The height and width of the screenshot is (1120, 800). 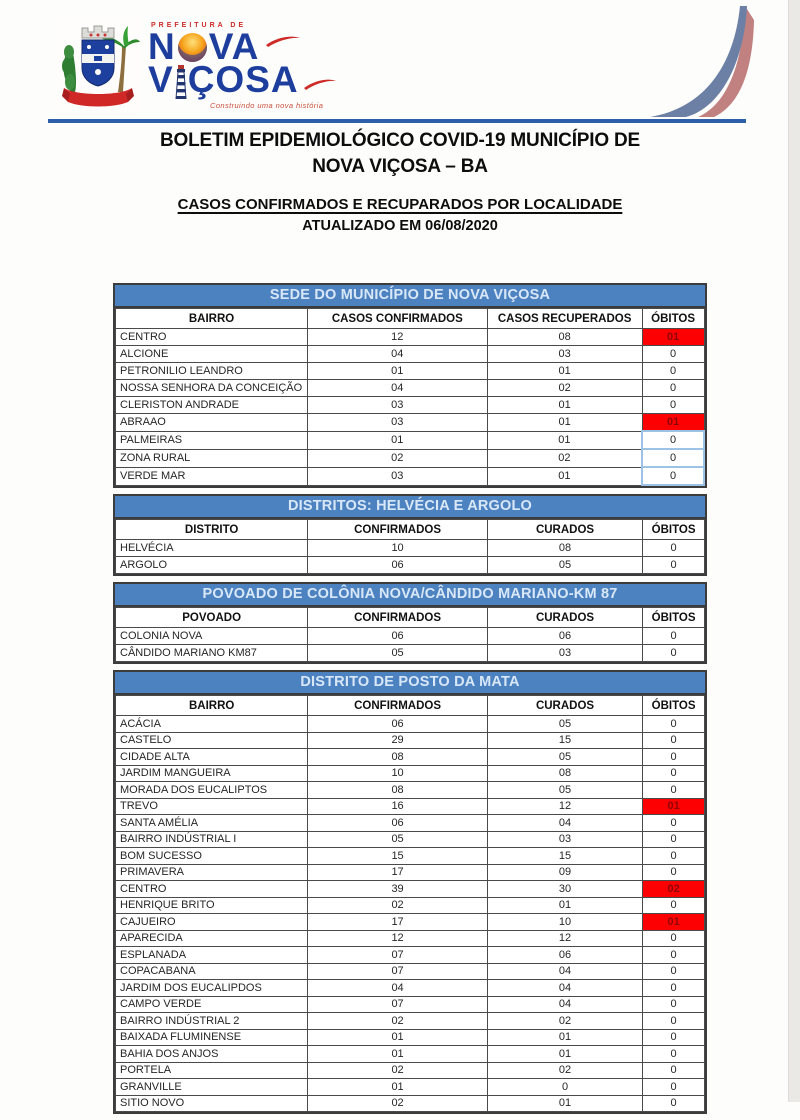 I want to click on value-cell: 30, so click(x=565, y=889).